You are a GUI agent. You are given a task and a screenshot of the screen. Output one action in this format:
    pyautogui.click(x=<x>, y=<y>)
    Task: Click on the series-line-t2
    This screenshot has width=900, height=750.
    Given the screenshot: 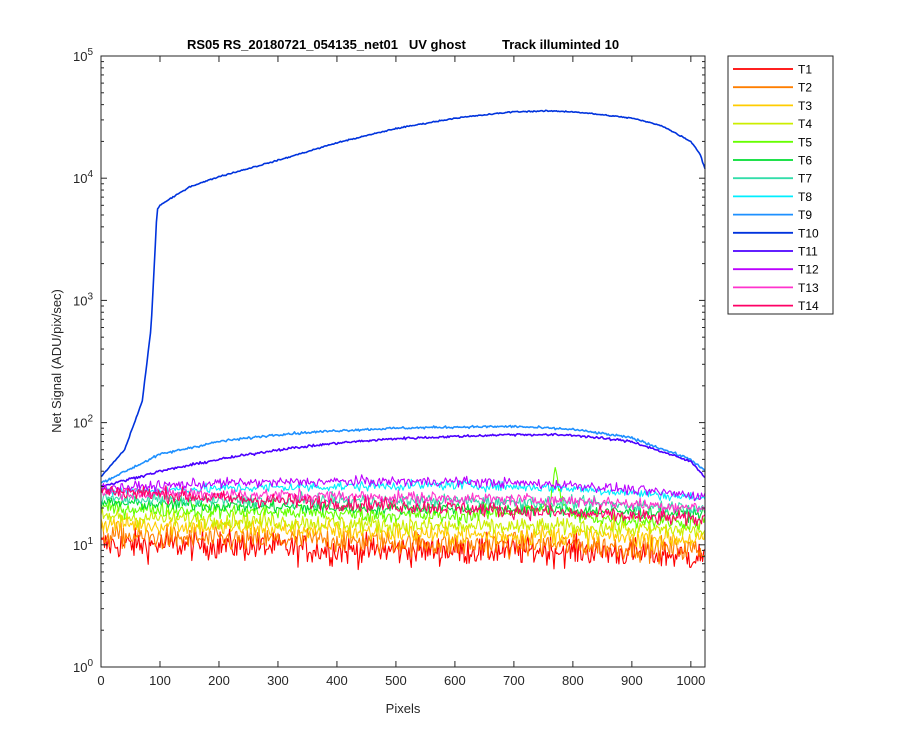 What is the action you would take?
    pyautogui.click(x=403, y=543)
    